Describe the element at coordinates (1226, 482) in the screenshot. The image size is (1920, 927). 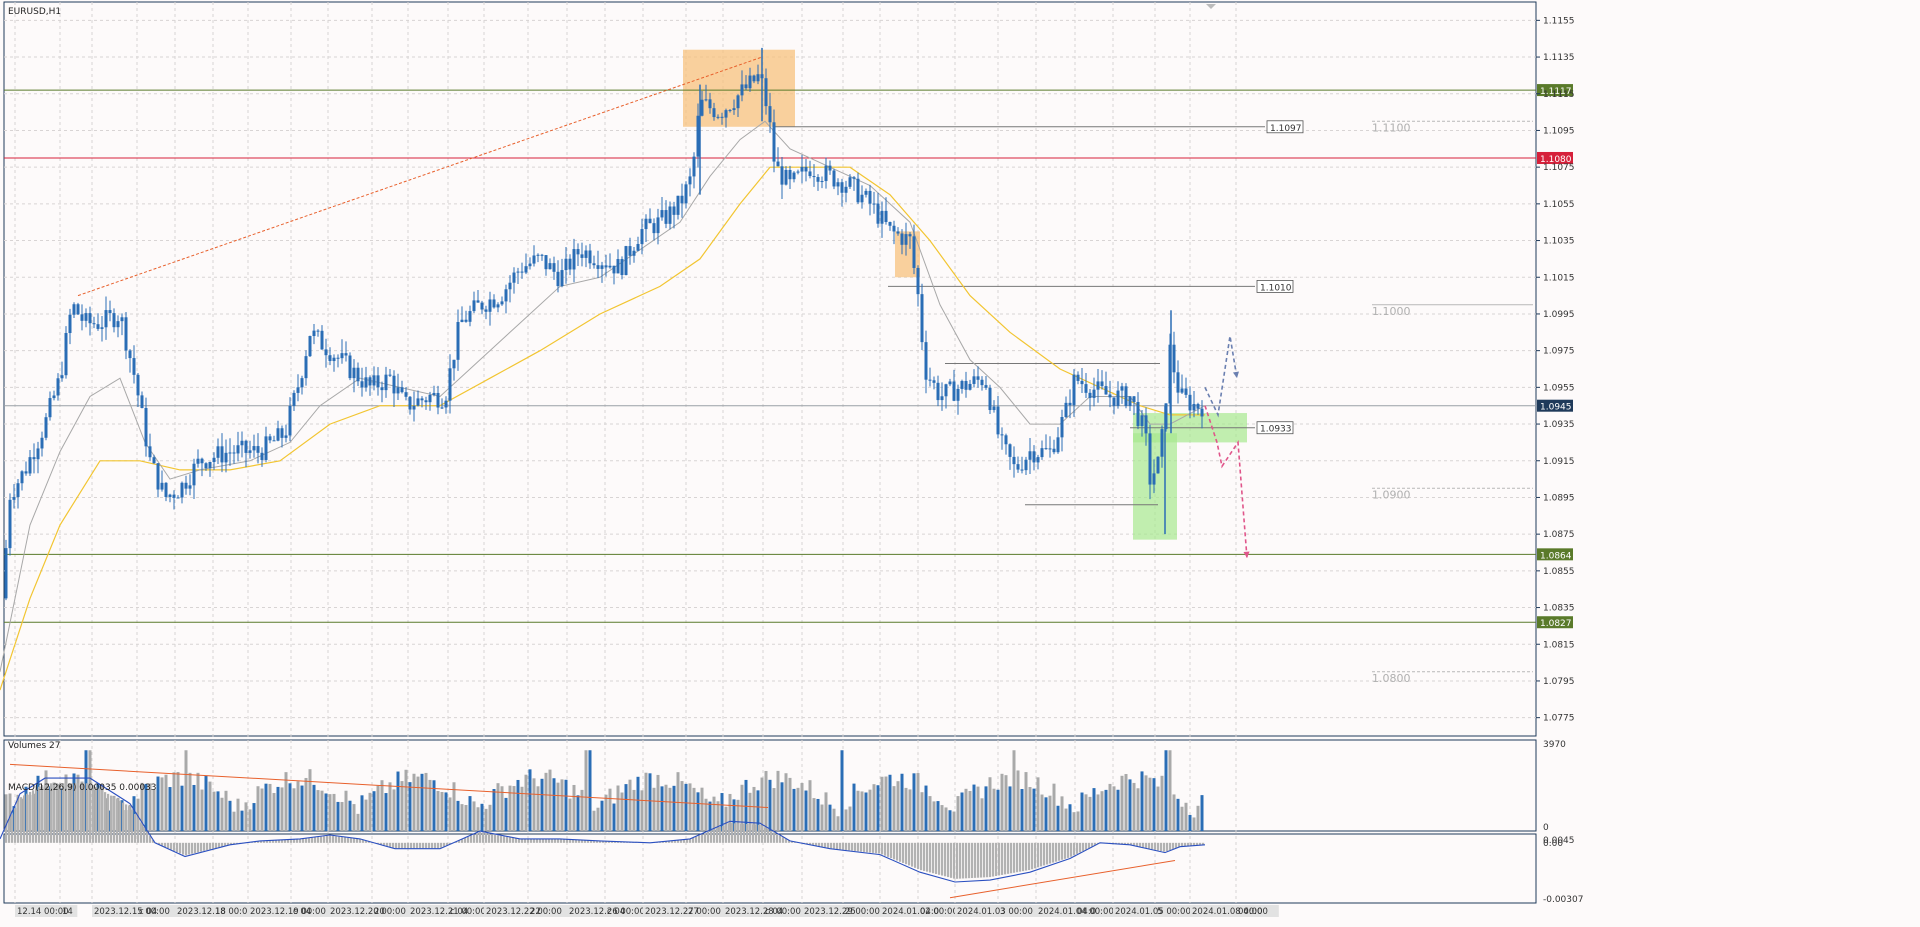
I see `forecast-down-arrow` at that location.